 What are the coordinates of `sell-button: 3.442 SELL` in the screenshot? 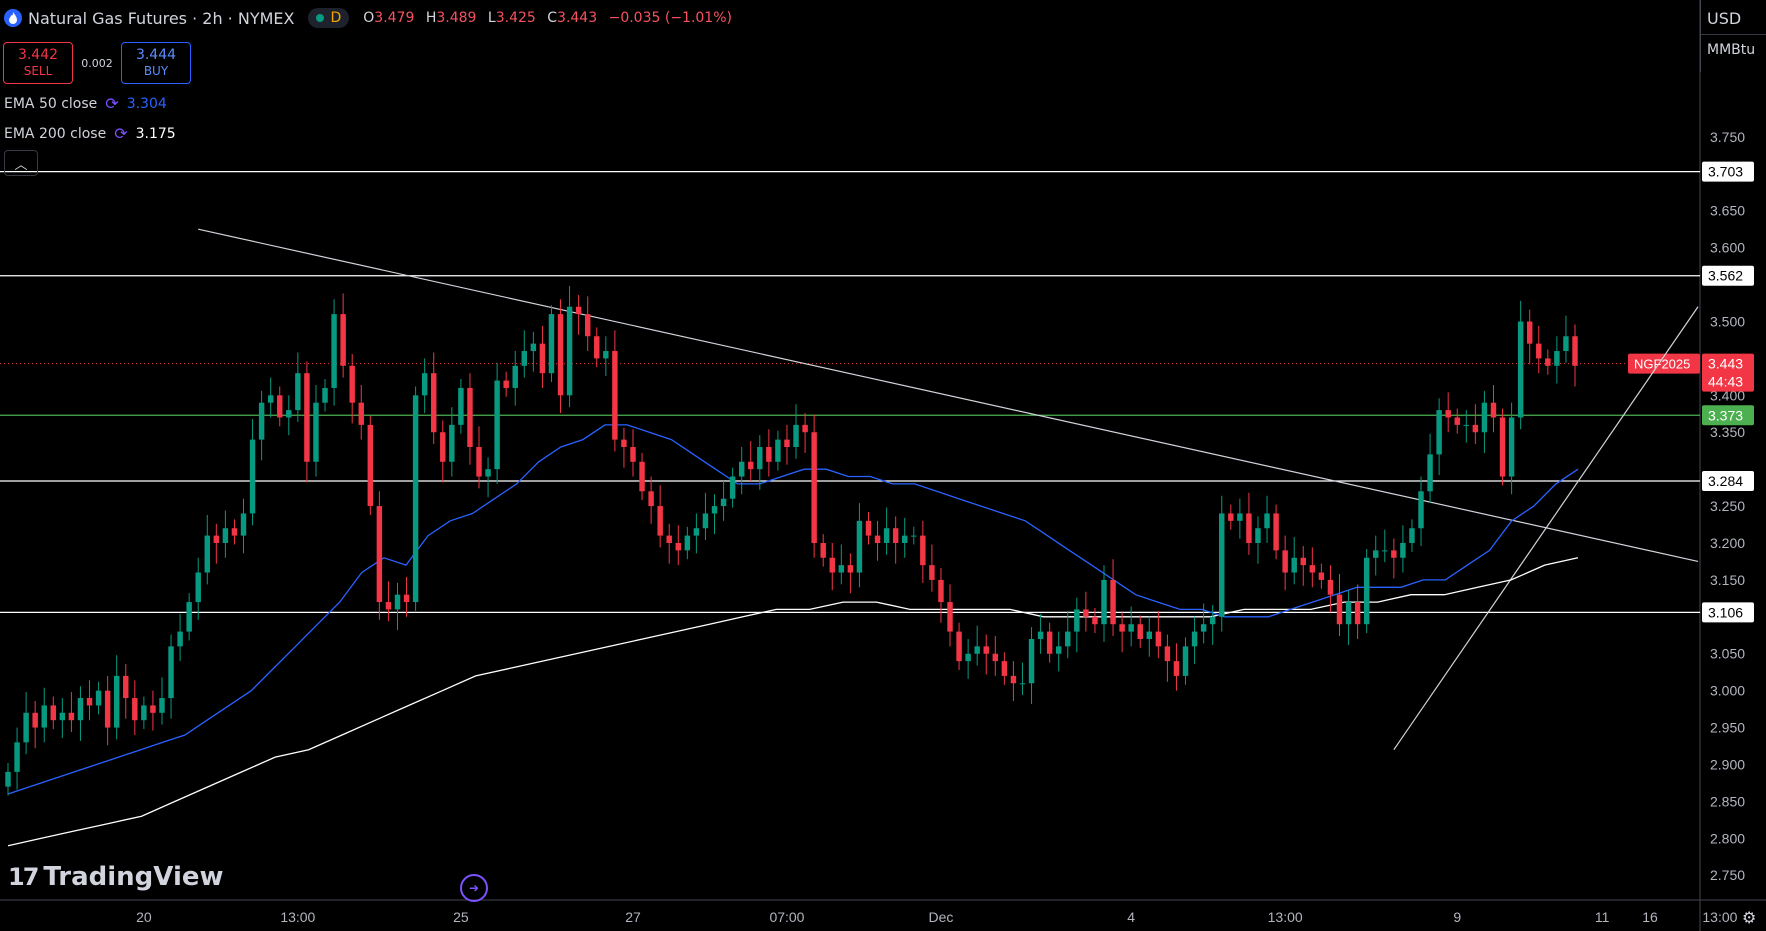 It's located at (38, 63).